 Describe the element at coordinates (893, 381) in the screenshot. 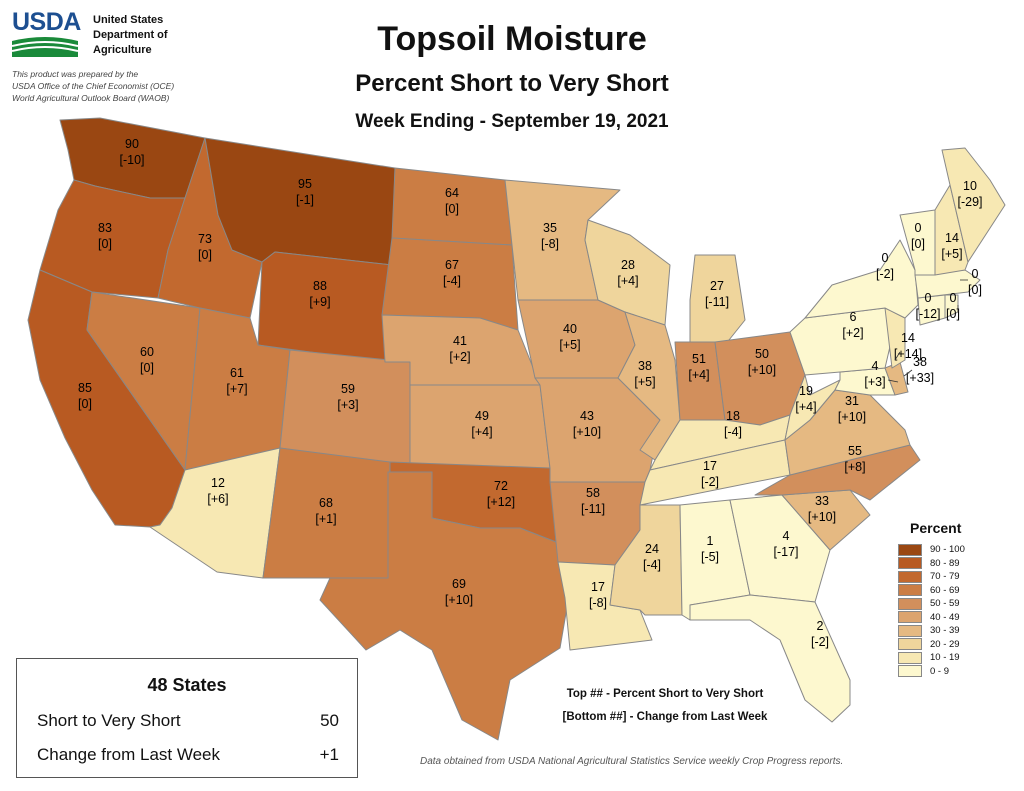

I see `leader-line-md` at that location.